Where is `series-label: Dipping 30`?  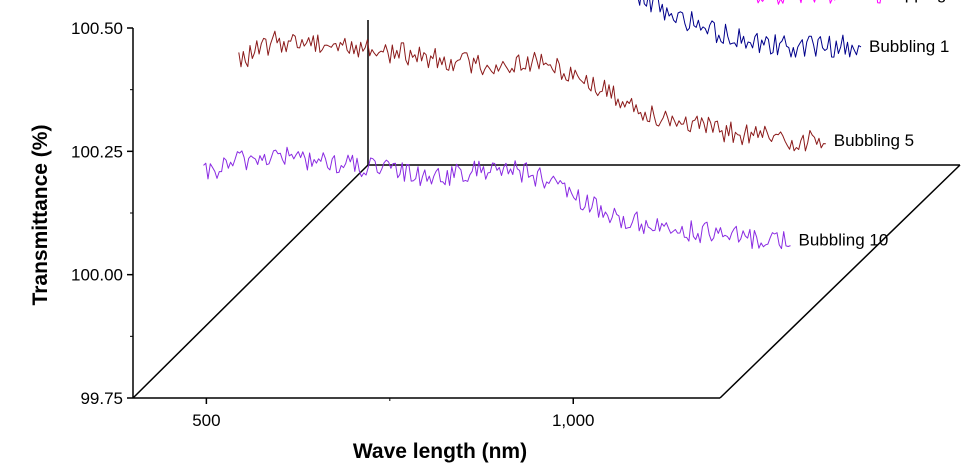
series-label: Dipping 30 is located at coordinates (929, 1).